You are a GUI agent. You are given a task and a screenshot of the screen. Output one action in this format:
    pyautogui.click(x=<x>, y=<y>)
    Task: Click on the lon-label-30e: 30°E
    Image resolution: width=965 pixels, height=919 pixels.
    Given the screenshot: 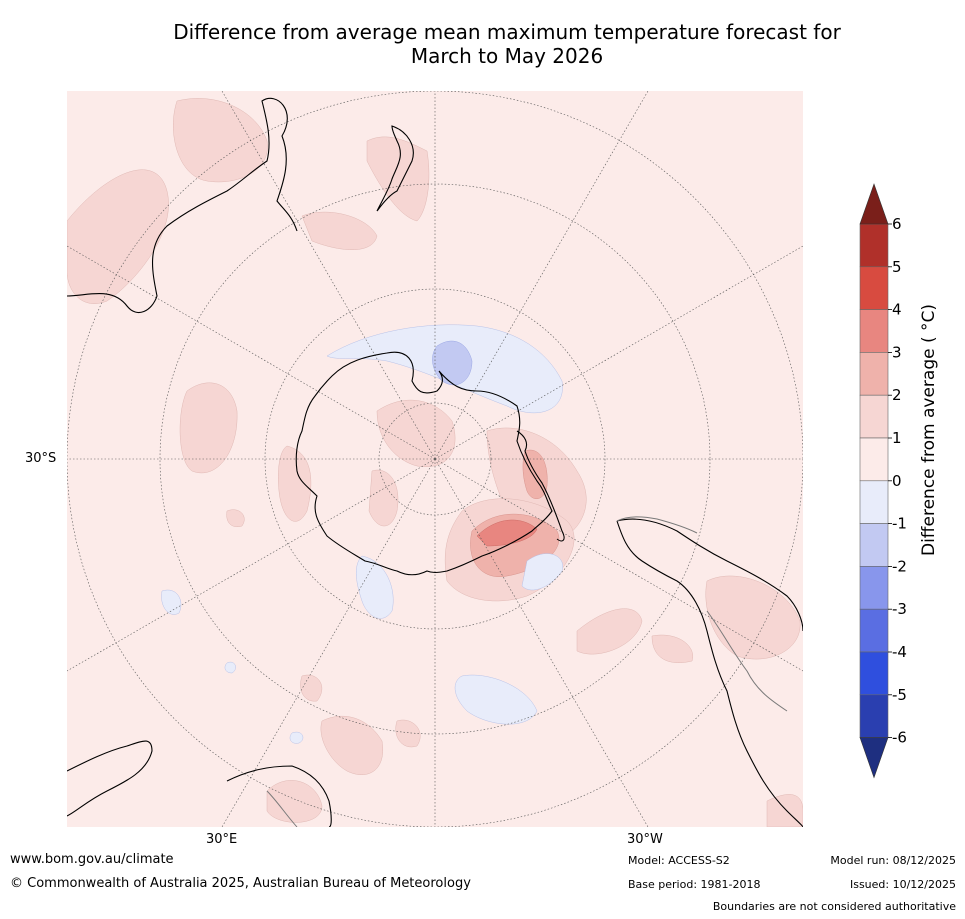 What is the action you would take?
    pyautogui.click(x=222, y=839)
    